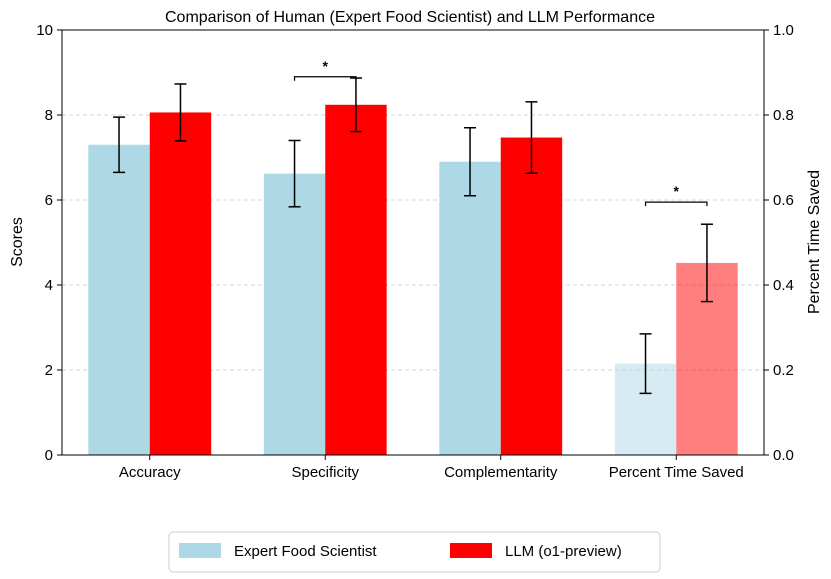 This screenshot has width=831, height=579. Describe the element at coordinates (814, 242) in the screenshot. I see `y2-axis-label: Percent Time Saved` at that location.